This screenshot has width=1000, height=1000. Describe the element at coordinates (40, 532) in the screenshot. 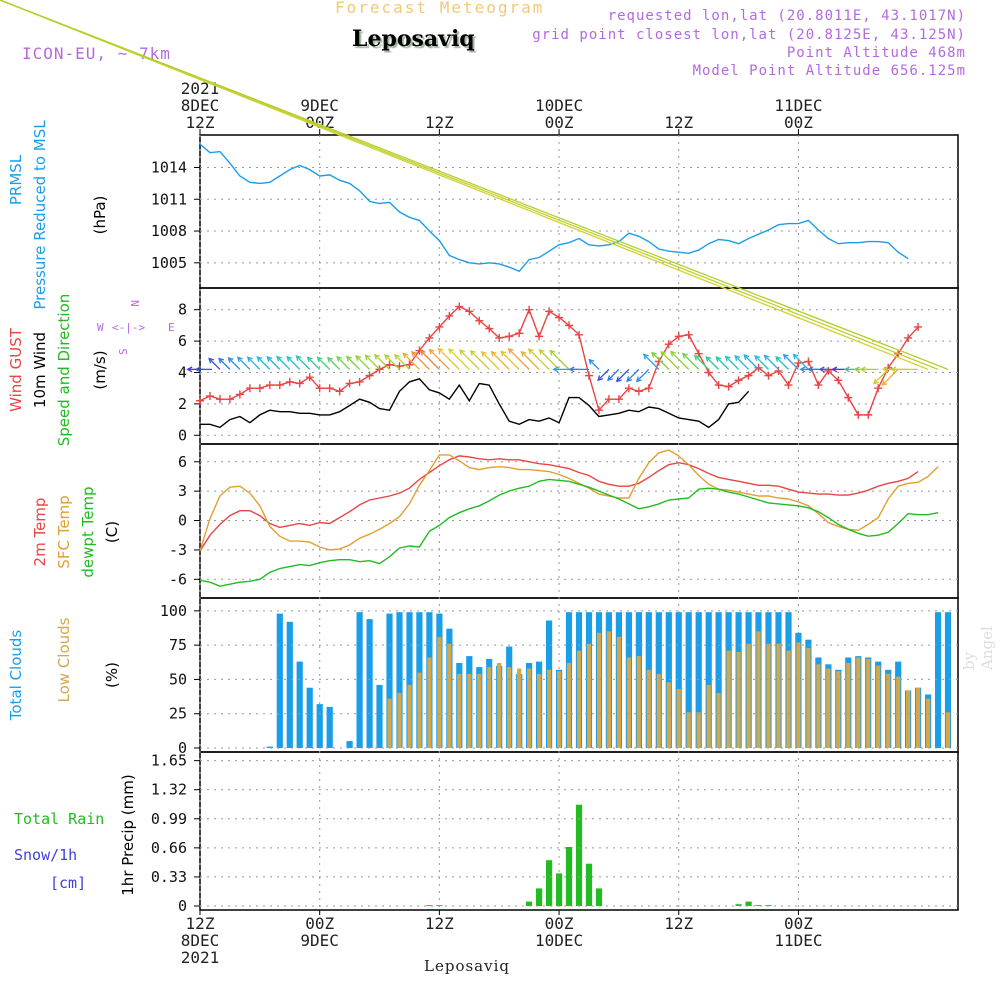

I see `temp-2m-label: 2m Temp` at that location.